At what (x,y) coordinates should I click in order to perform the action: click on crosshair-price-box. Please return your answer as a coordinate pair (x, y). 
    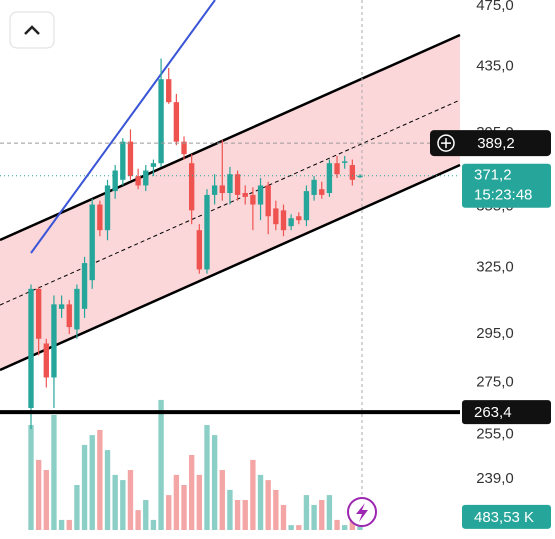
    Looking at the image, I should click on (490, 143).